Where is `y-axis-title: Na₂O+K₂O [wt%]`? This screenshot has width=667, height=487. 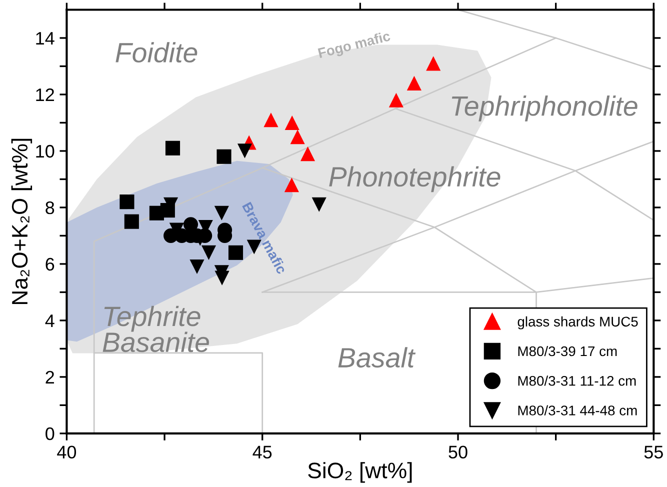
y-axis-title: Na₂O+K₂O [wt%] is located at coordinates (21, 221).